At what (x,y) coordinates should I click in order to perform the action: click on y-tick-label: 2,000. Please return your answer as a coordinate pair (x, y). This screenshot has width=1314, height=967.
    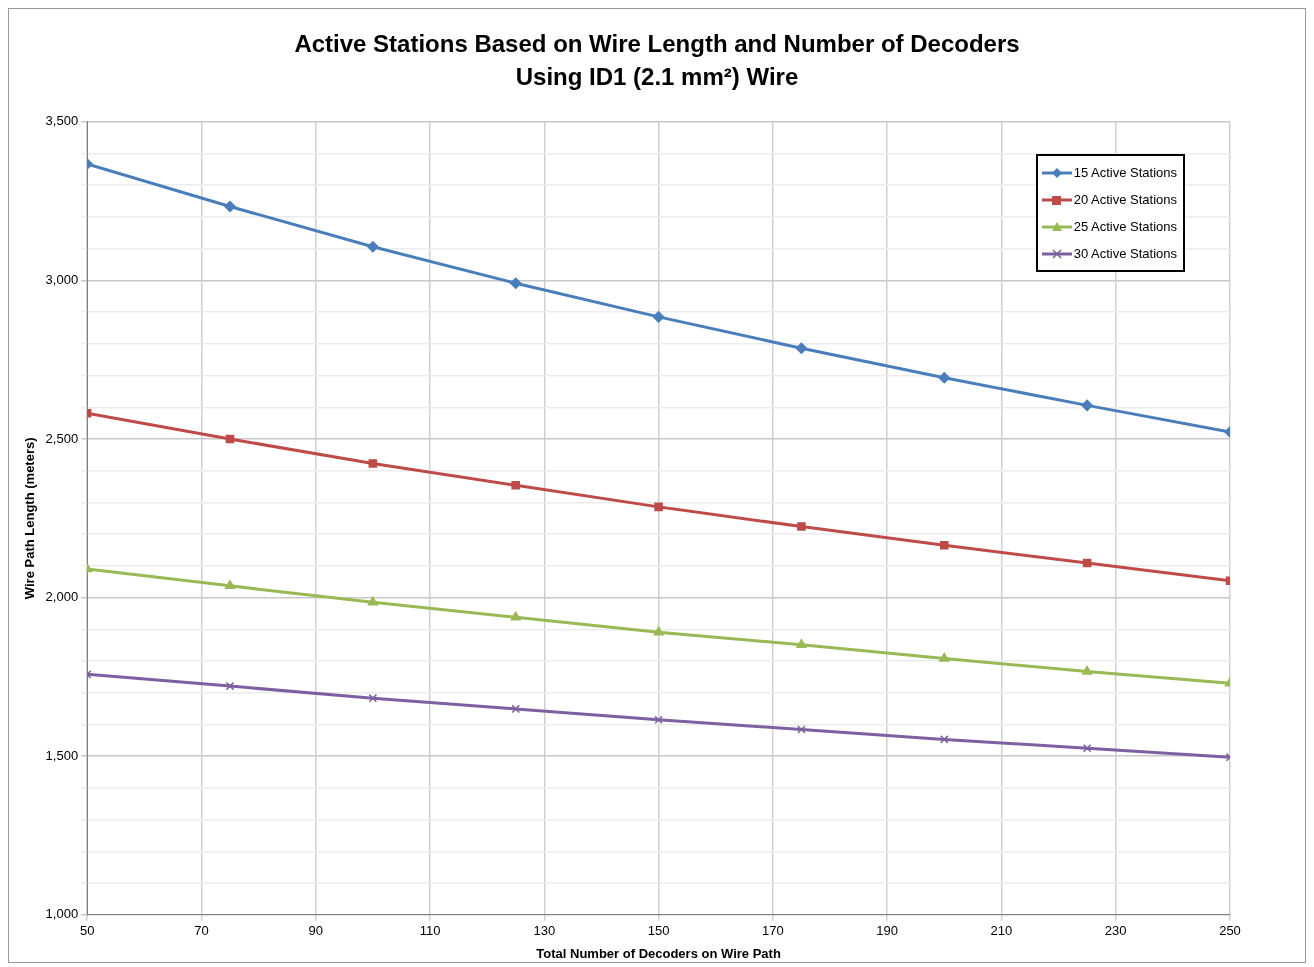
    Looking at the image, I should click on (62, 597).